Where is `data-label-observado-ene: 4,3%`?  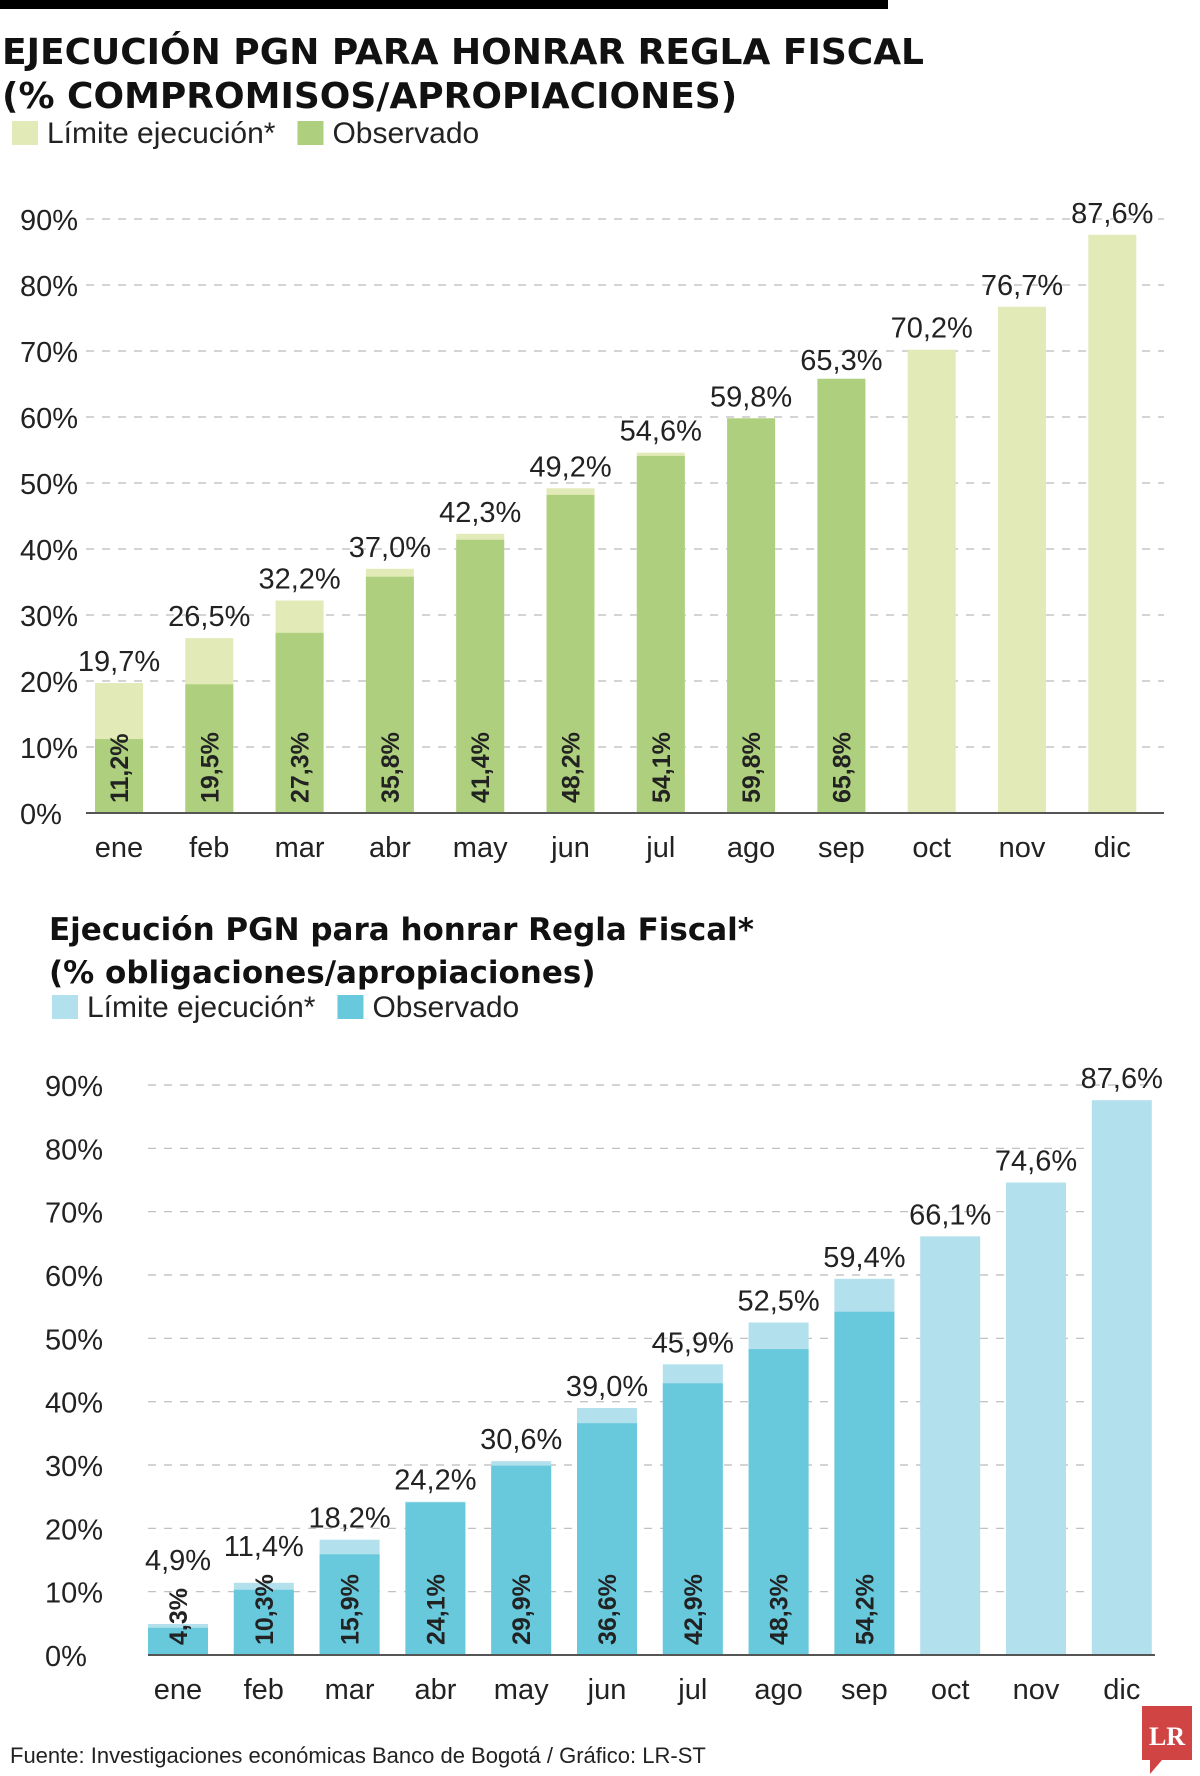
data-label-observado-ene: 4,3% is located at coordinates (179, 1616).